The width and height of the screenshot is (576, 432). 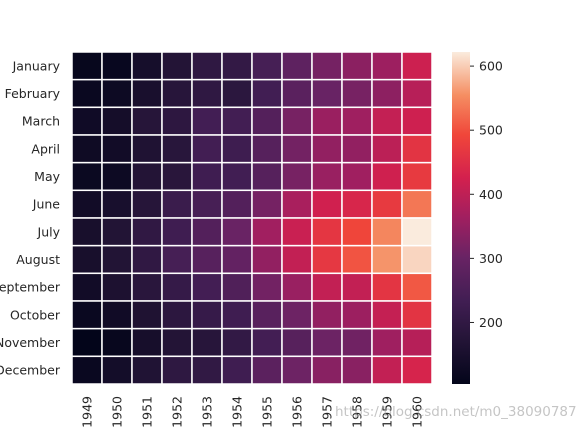 What do you see at coordinates (207, 412) in the screenshot?
I see `x-tick-label: 1953` at bounding box center [207, 412].